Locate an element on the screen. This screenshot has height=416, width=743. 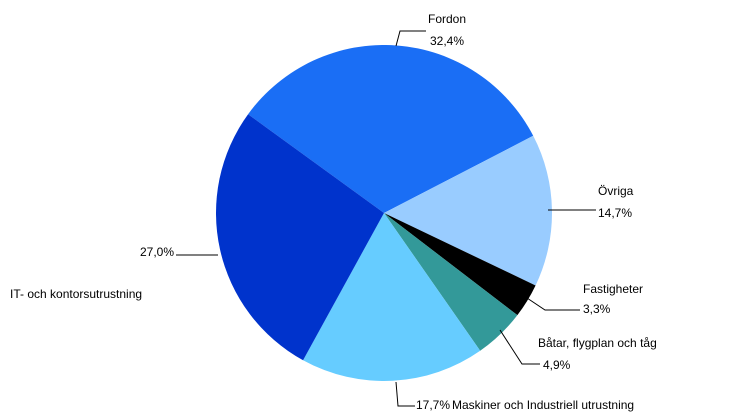
slice-name: Fordon is located at coordinates (447, 19).